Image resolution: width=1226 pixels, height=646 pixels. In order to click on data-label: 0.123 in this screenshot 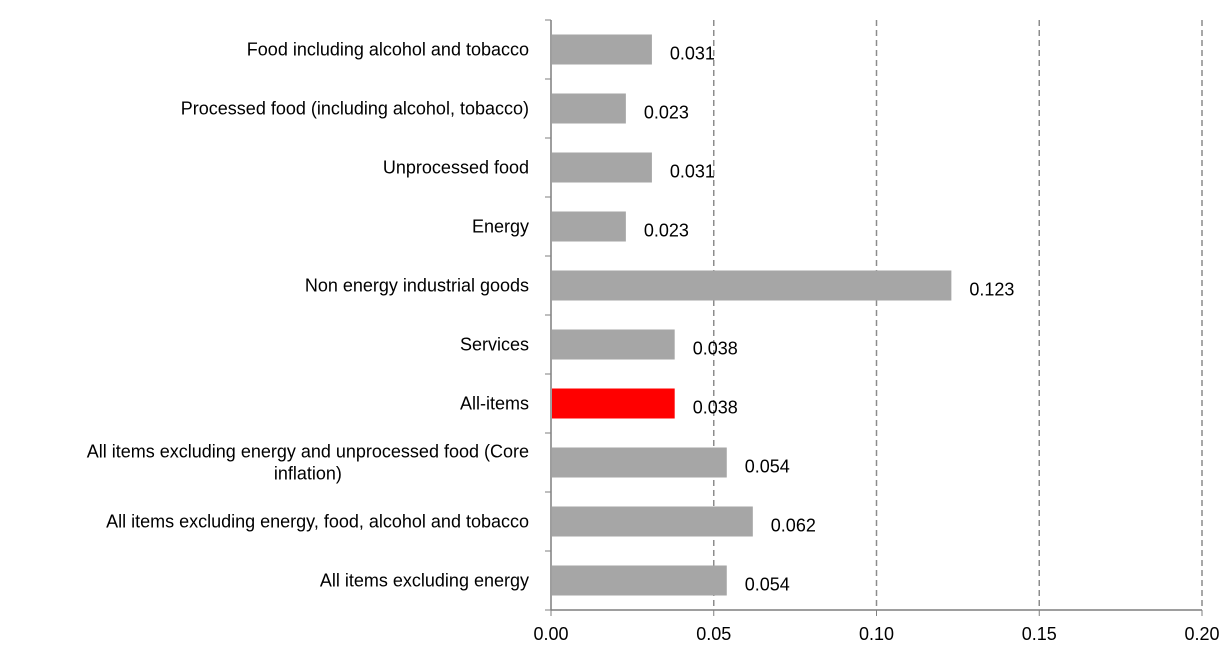, I will do `click(991, 290)`.